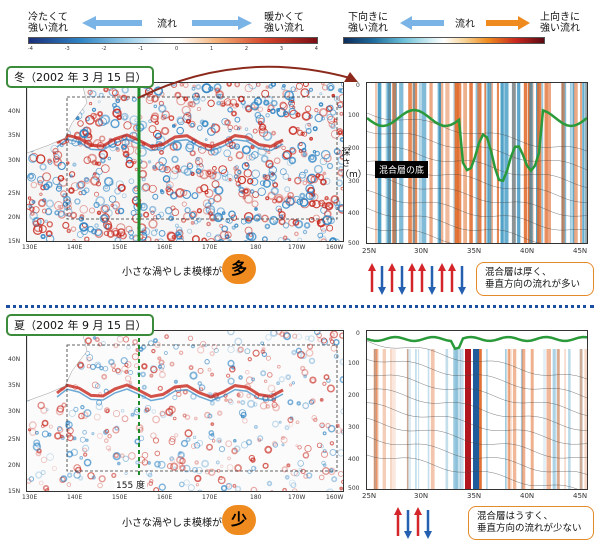 This screenshot has width=600, height=560. Describe the element at coordinates (284, 23) in the screenshot. I see `legend-left-warm-label: 暖かくて 強い流れ` at that location.